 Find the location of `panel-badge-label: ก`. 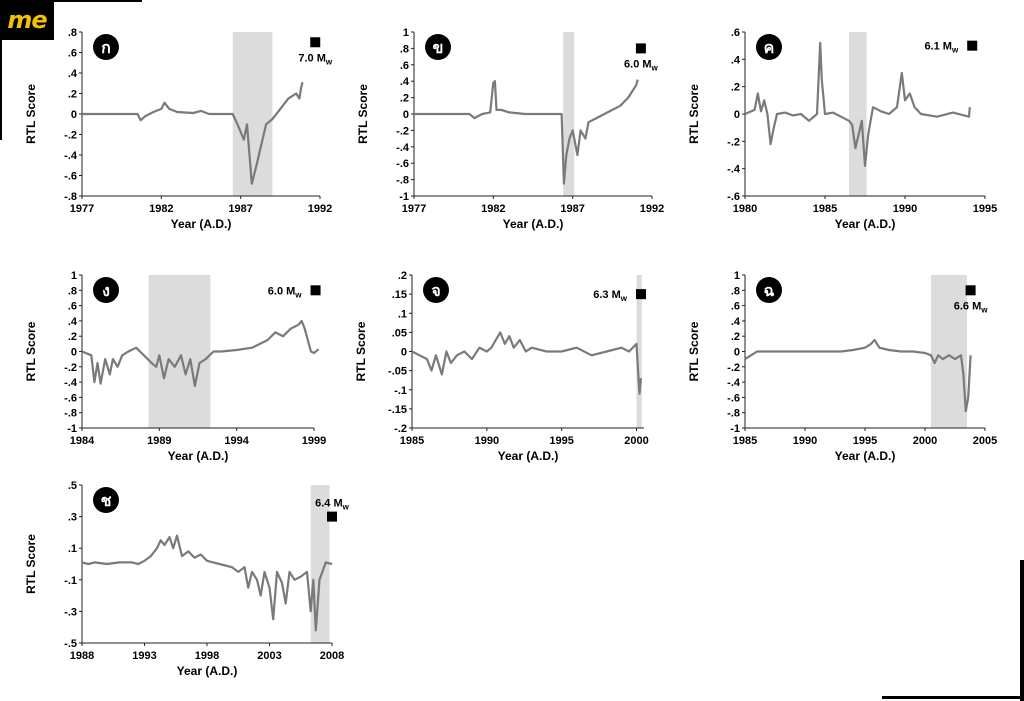

panel-badge-label: ก is located at coordinates (106, 48).